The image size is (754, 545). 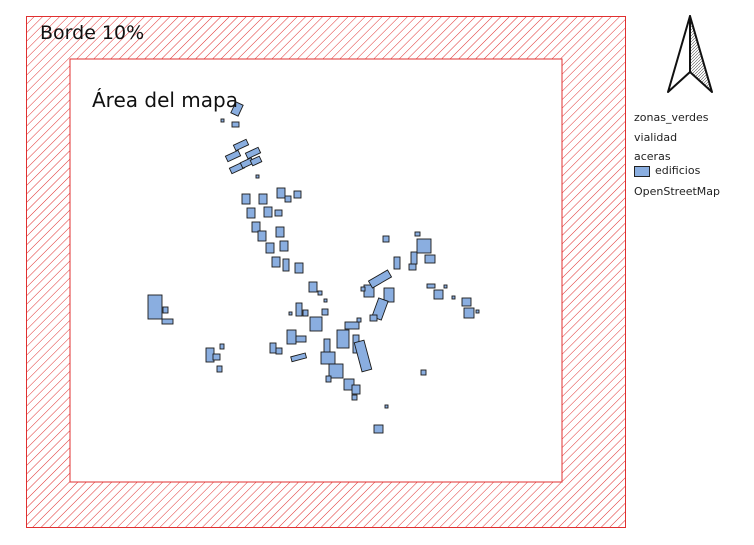 What do you see at coordinates (656, 137) in the screenshot?
I see `legend-label: vialidad` at bounding box center [656, 137].